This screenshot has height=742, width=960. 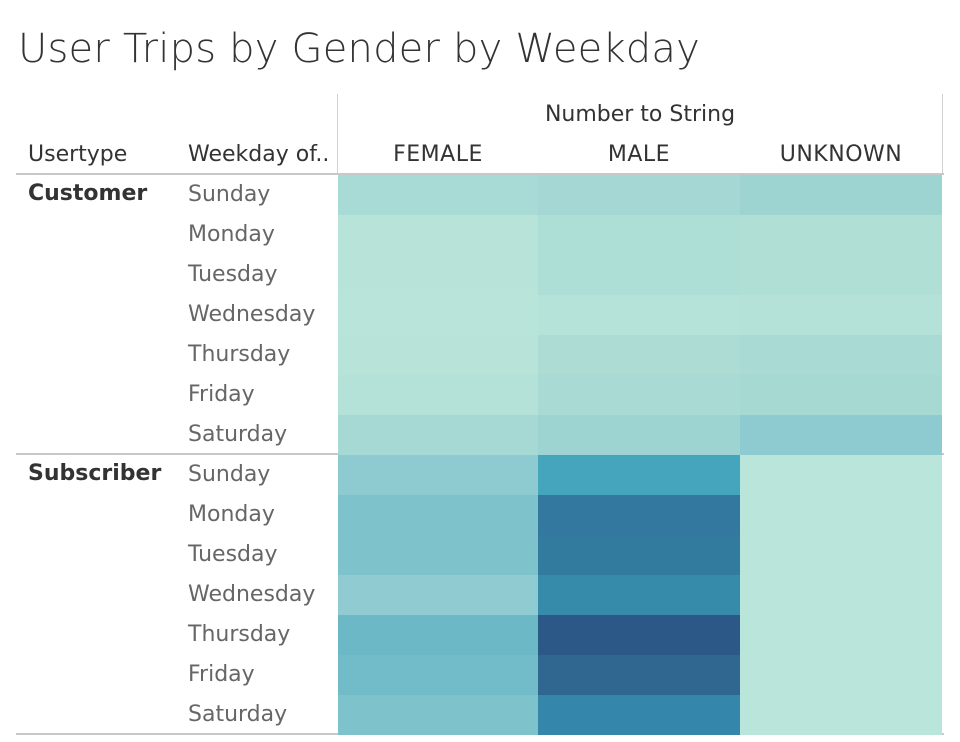 What do you see at coordinates (438, 515) in the screenshot?
I see `heatmap-cell-subscriber-monday-female` at bounding box center [438, 515].